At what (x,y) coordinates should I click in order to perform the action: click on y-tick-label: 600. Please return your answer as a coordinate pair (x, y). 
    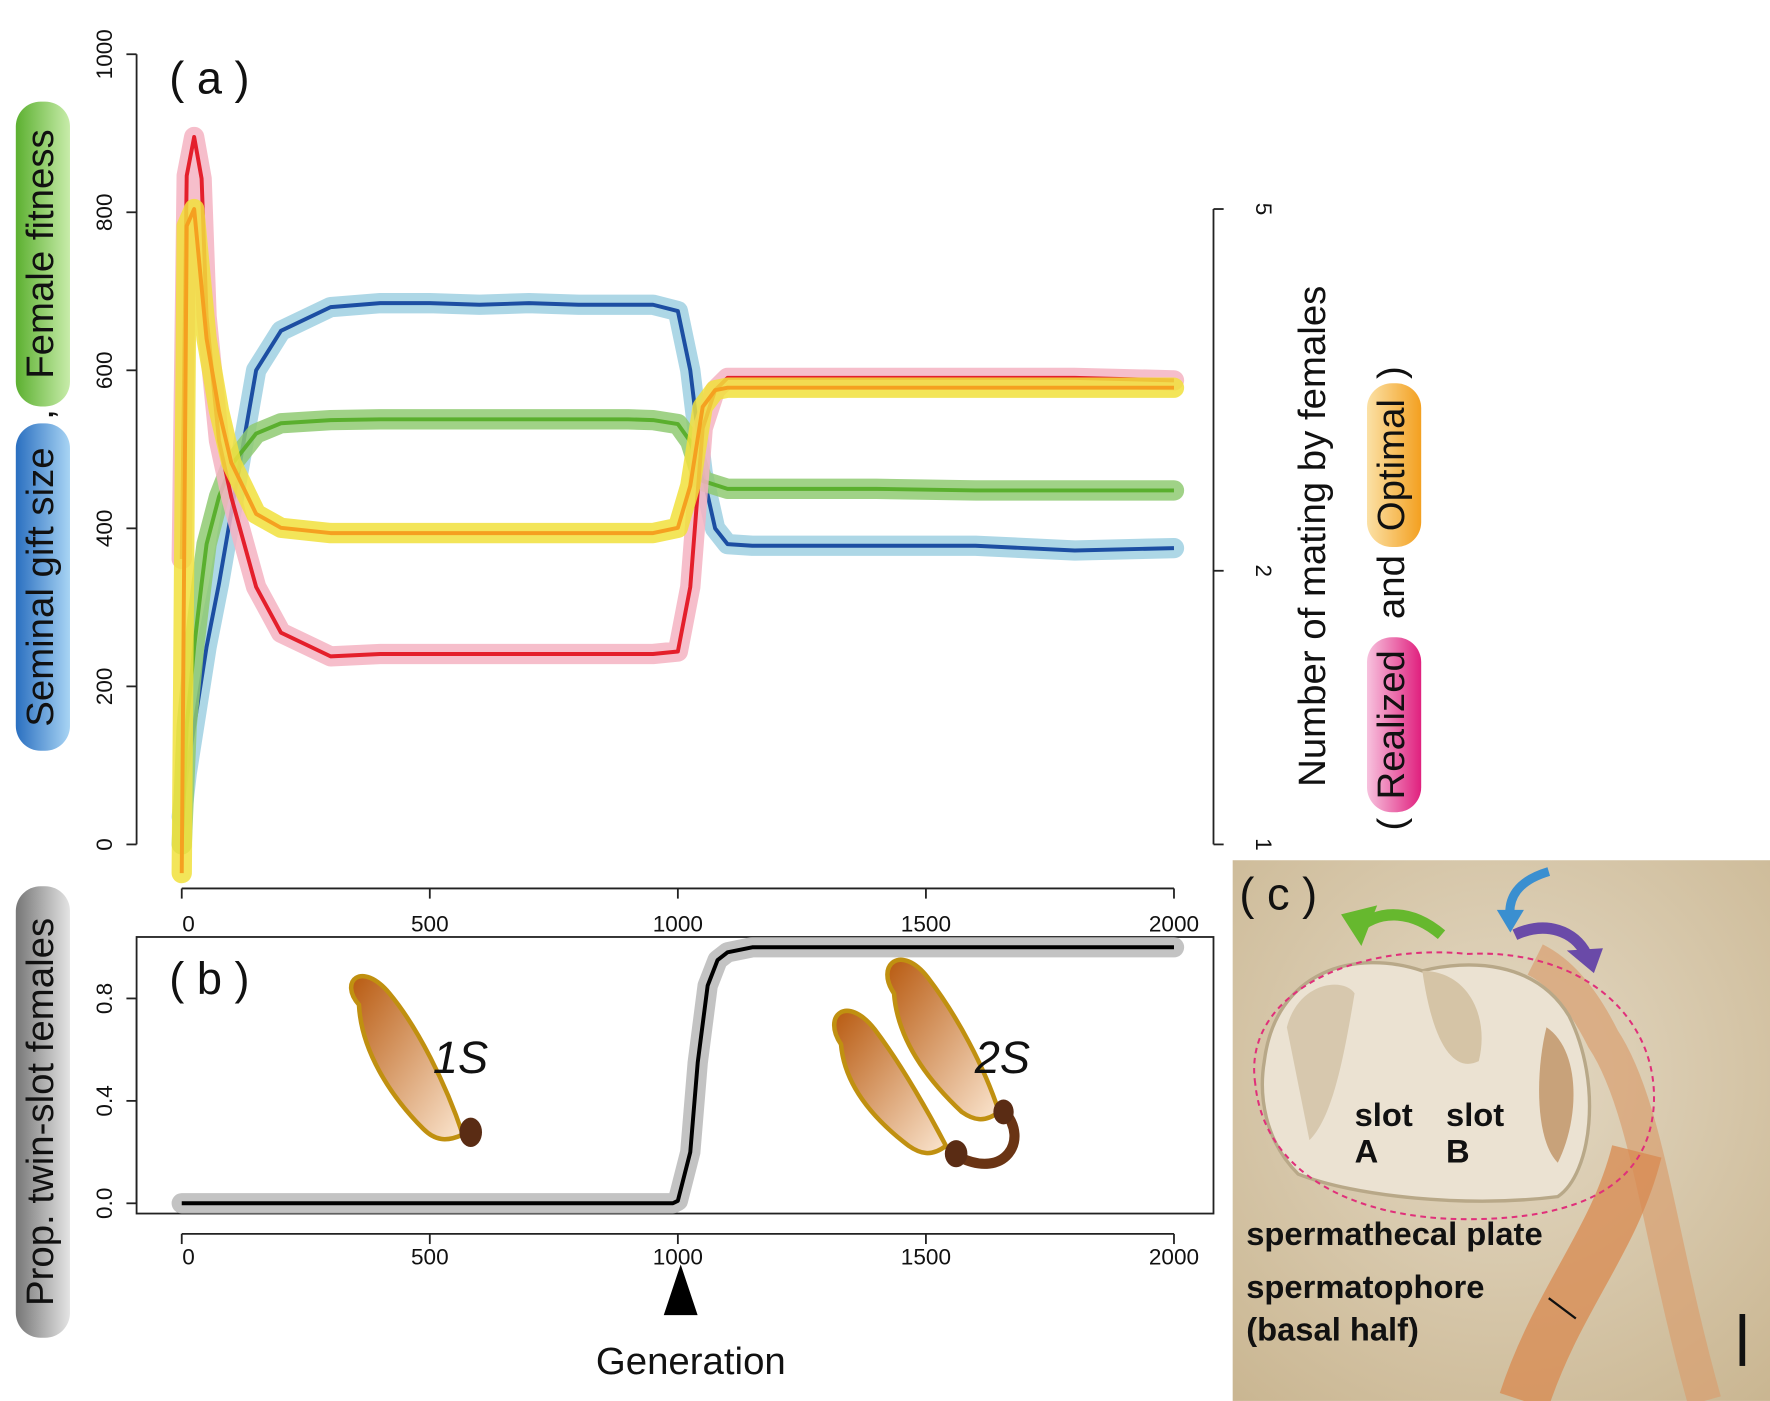
    Looking at the image, I should click on (104, 370).